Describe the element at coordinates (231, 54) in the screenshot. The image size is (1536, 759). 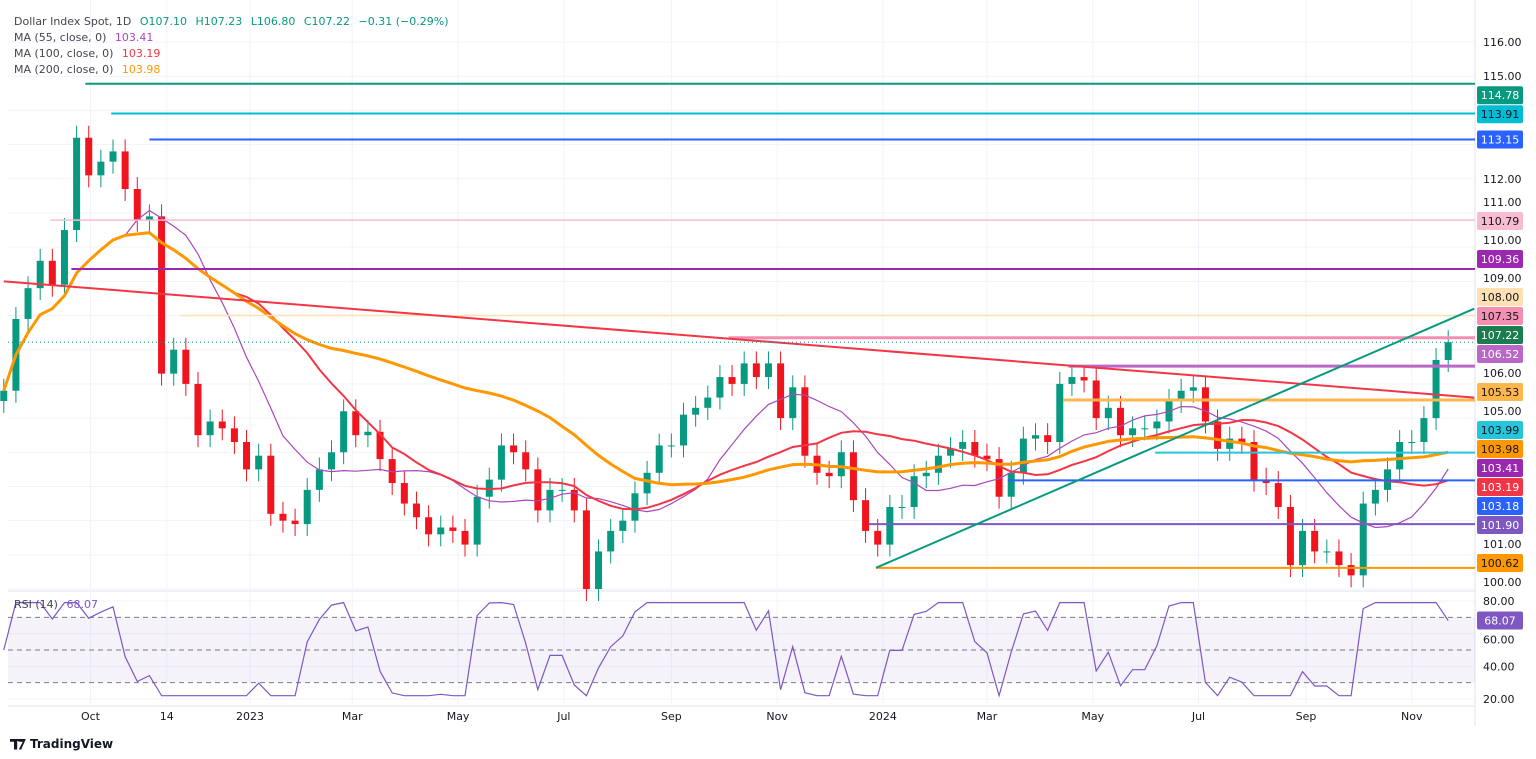
I see `ma100-legend: MA (100, close, 0) 103.19` at that location.